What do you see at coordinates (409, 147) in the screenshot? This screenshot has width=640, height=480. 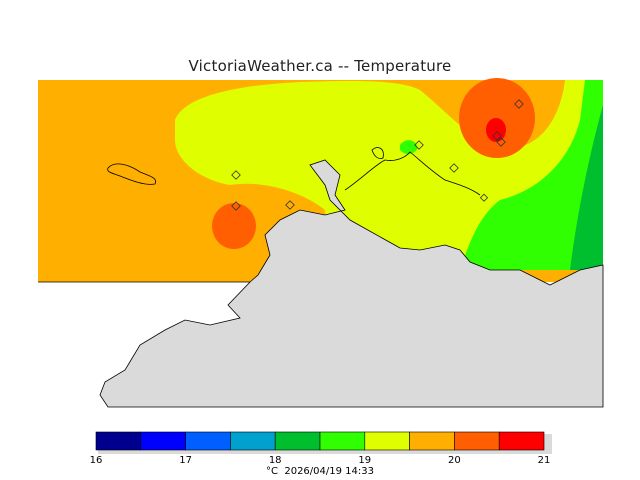 I see `zone-green-harbour` at bounding box center [409, 147].